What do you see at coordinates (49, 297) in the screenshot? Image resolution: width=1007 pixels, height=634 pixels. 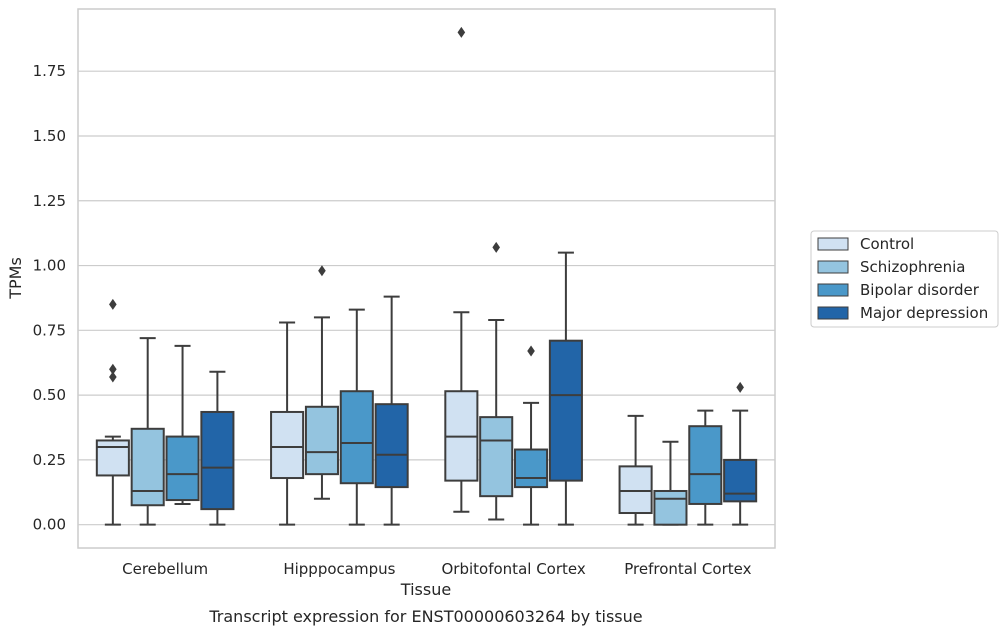 I see `y-axis-ticks: 0.00 0.25 0.50 0.75 1.00 1.25 1.50 1.75` at bounding box center [49, 297].